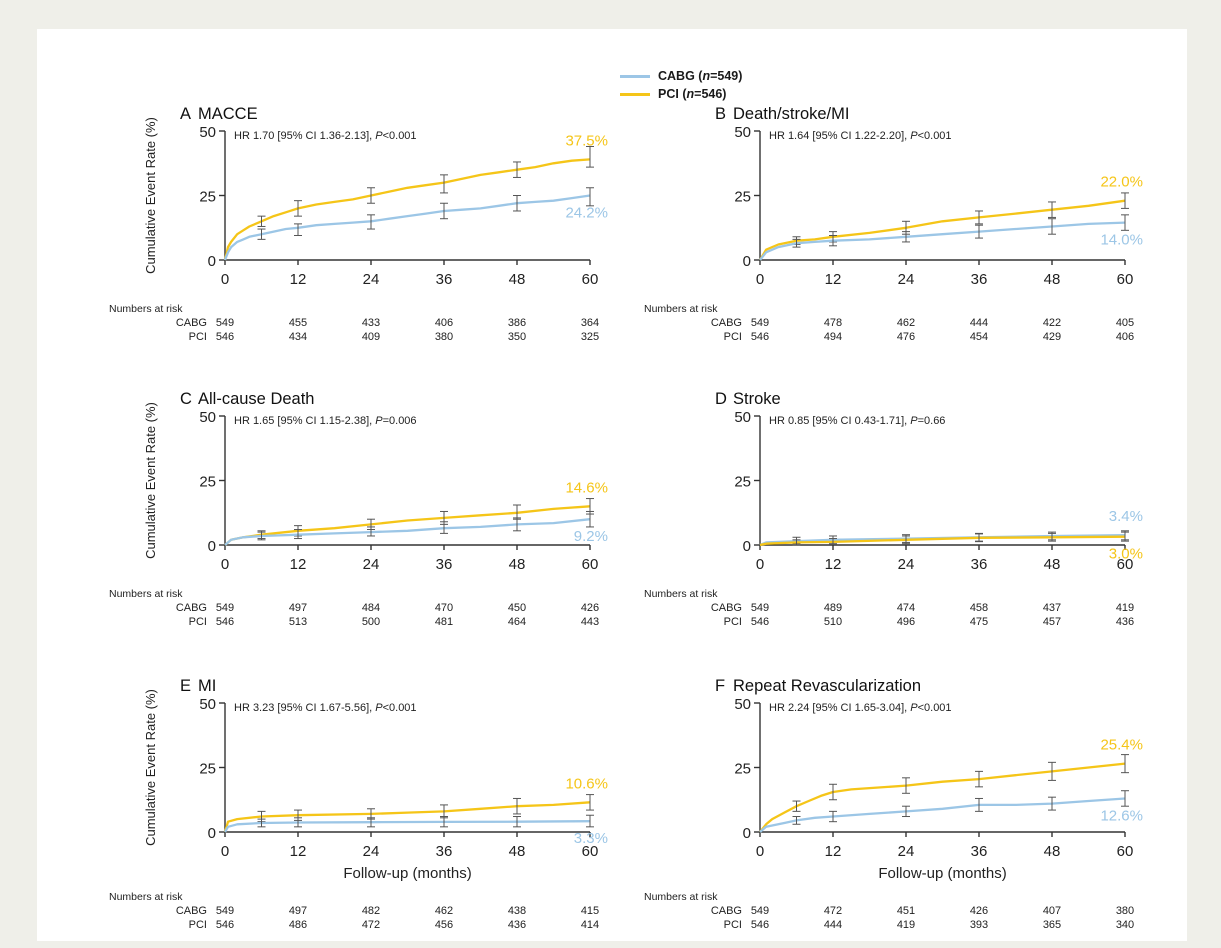  What do you see at coordinates (590, 337) in the screenshot?
I see `risk-value-pci: 325` at bounding box center [590, 337].